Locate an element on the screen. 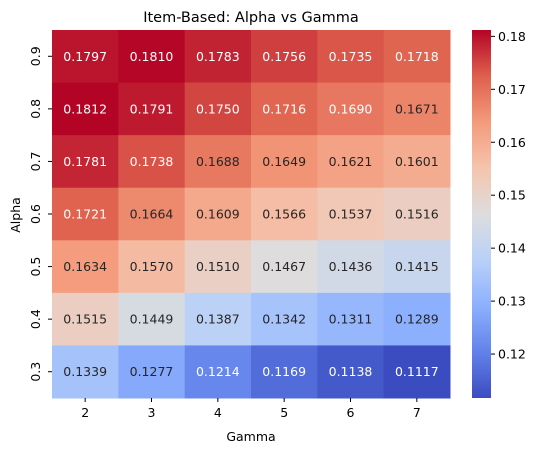  colorbar-tick-label: 0.13 is located at coordinates (512, 301).